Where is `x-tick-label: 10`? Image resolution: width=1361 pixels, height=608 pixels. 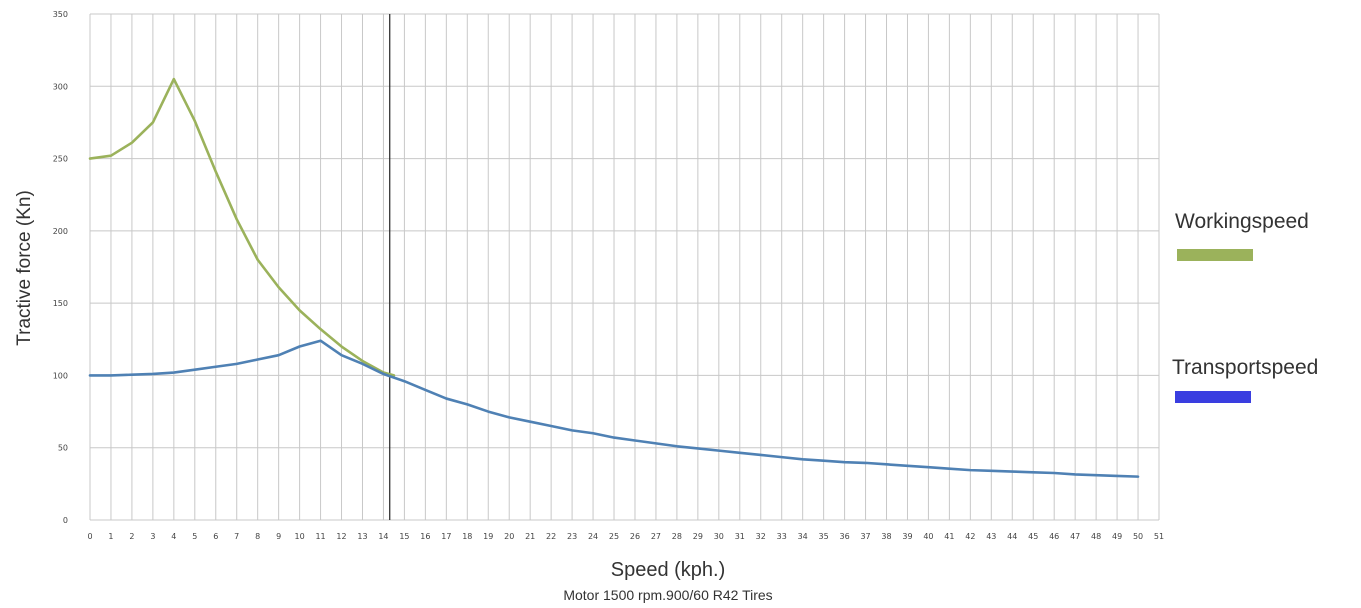 x-tick-label: 10 is located at coordinates (300, 536).